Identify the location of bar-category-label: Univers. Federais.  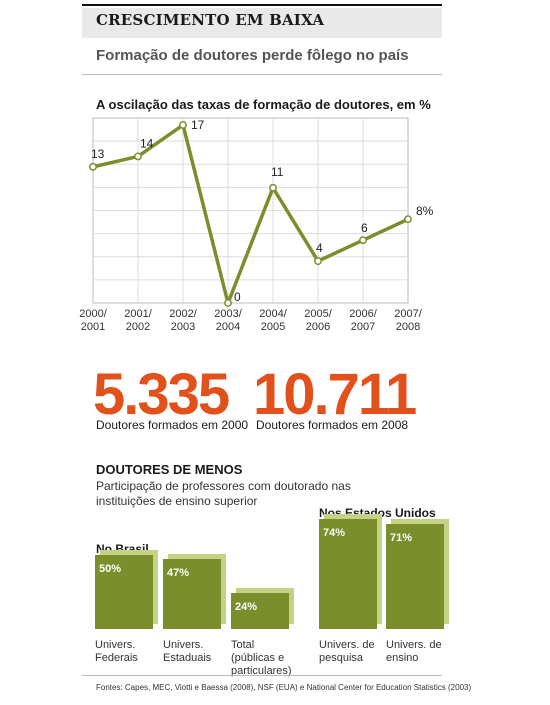
(116, 651).